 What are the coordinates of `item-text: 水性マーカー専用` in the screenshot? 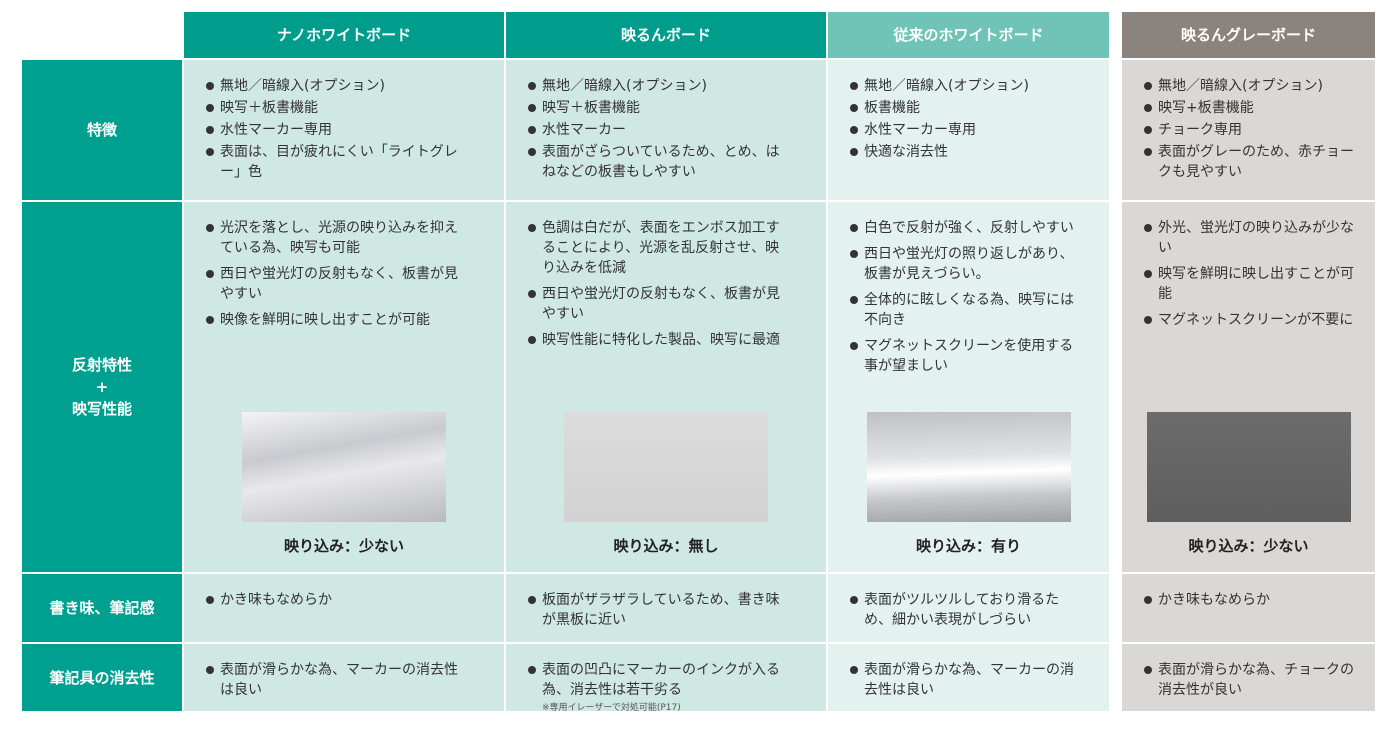 It's located at (920, 130).